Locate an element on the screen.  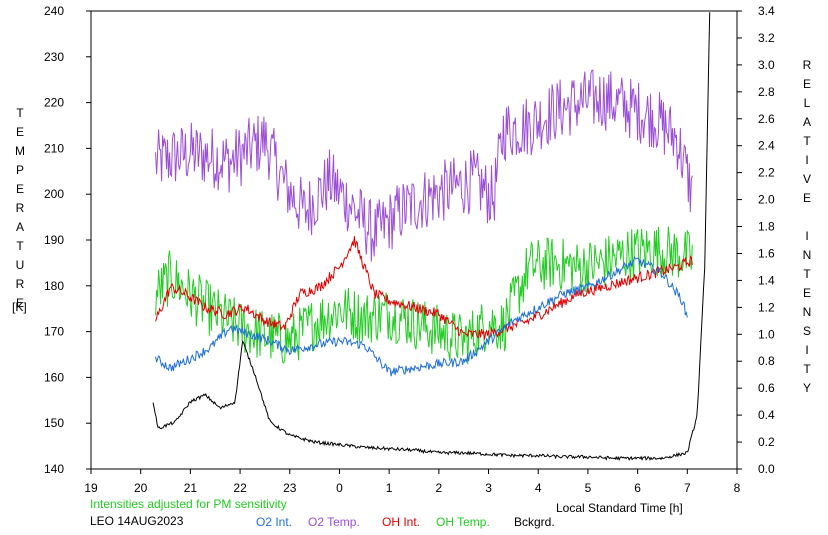
right-y-tick-label: 3.2 is located at coordinates (766, 38).